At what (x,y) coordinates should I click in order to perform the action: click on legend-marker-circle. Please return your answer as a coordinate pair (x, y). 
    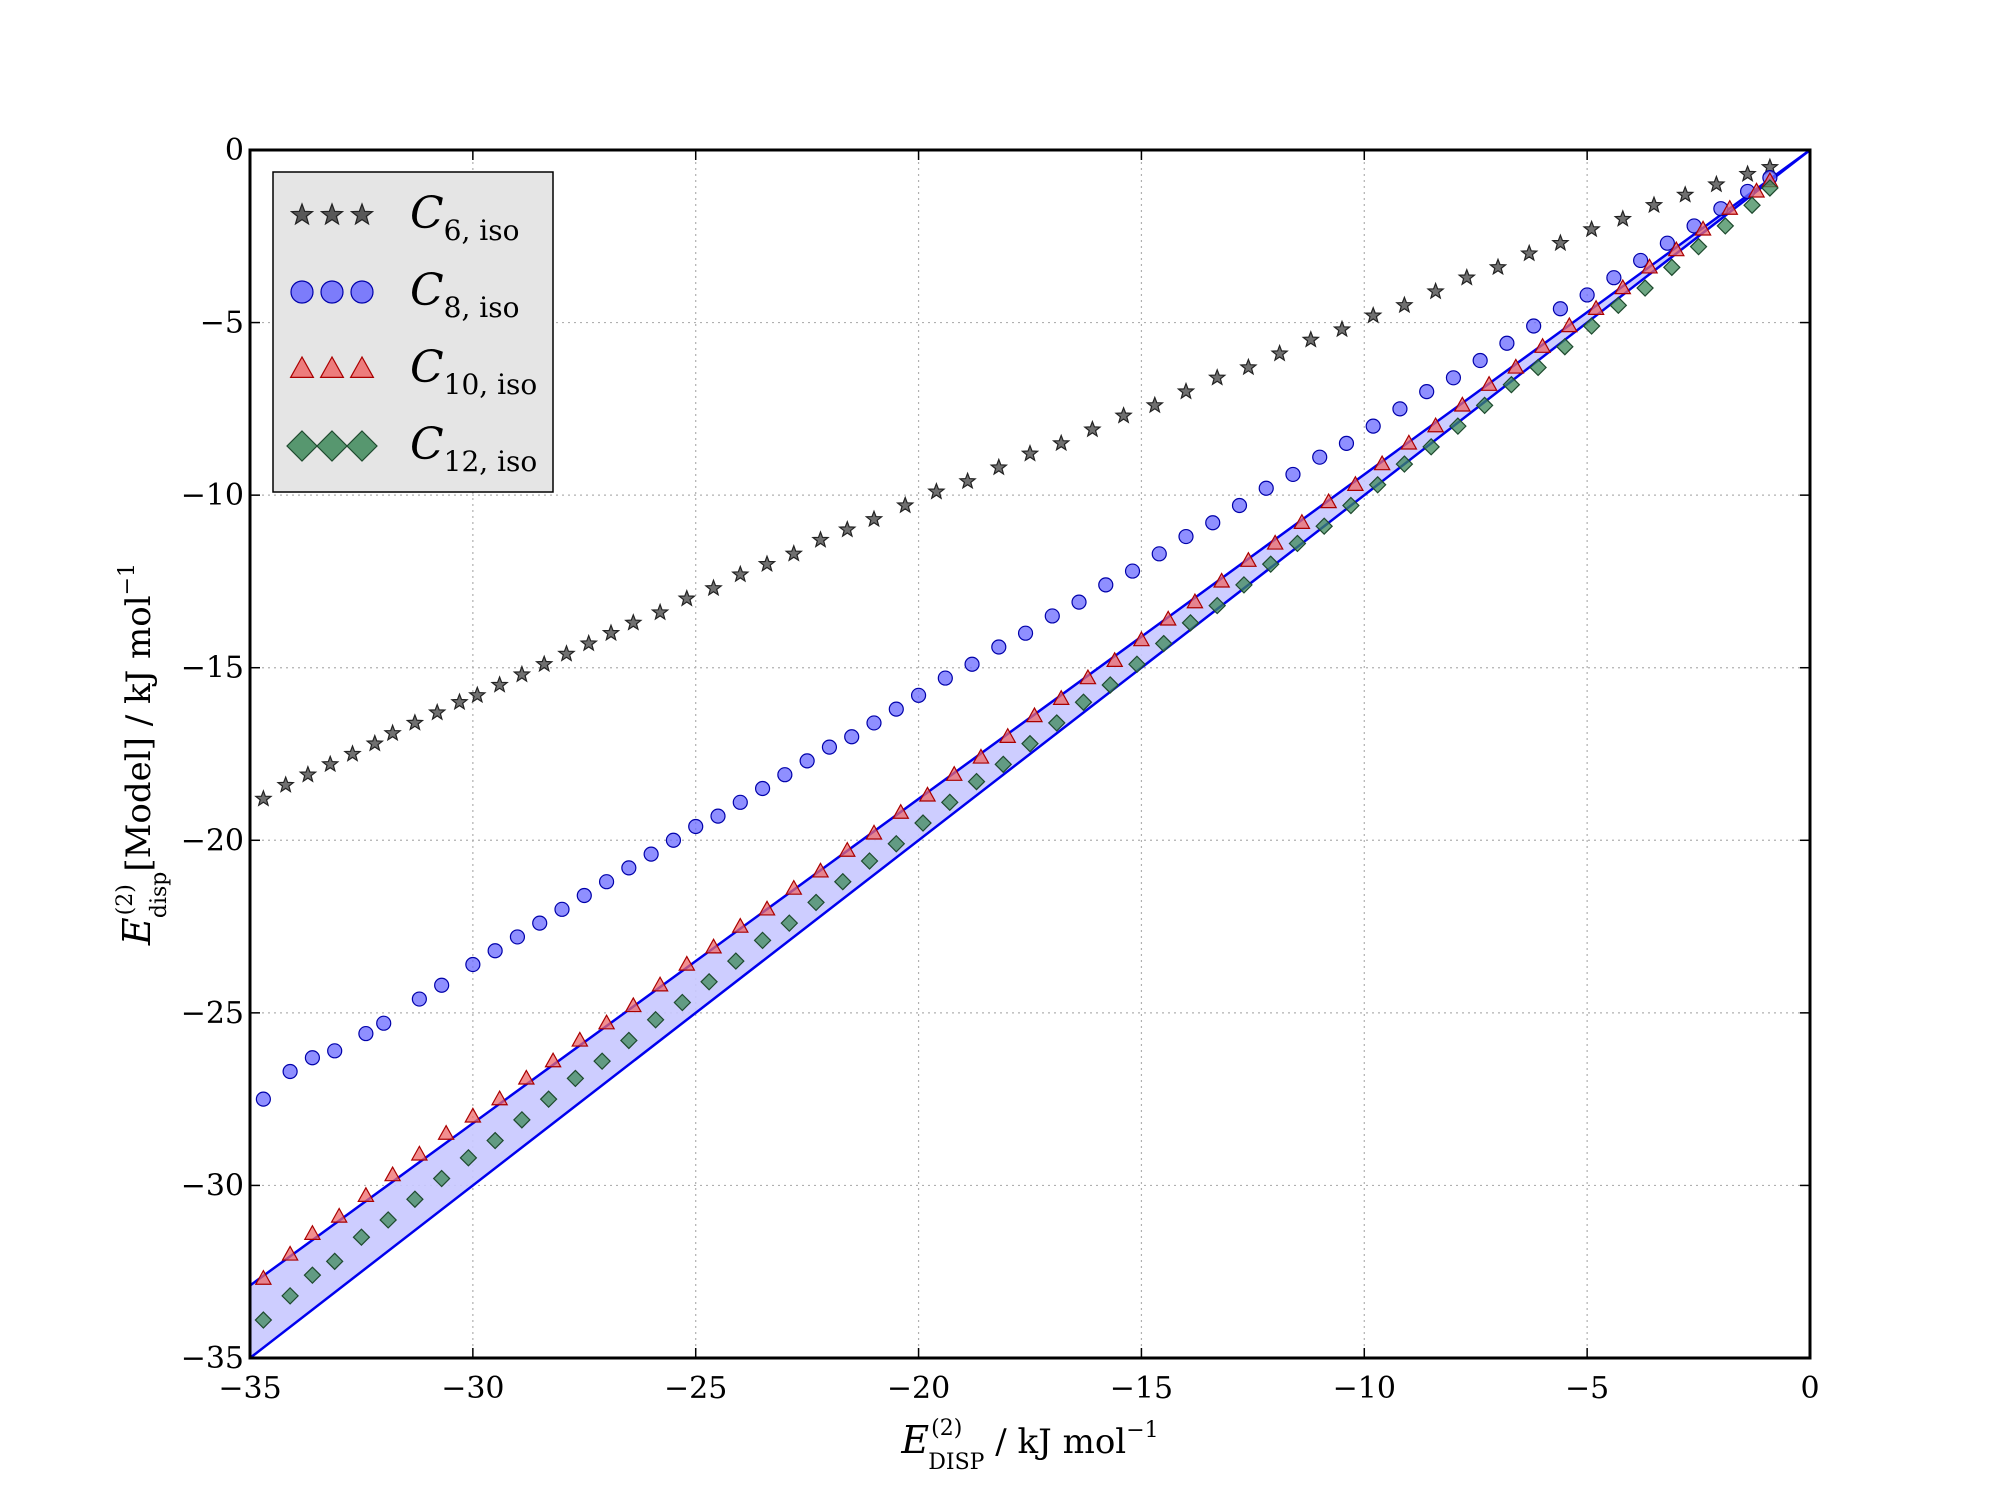
    Looking at the image, I should click on (302, 292).